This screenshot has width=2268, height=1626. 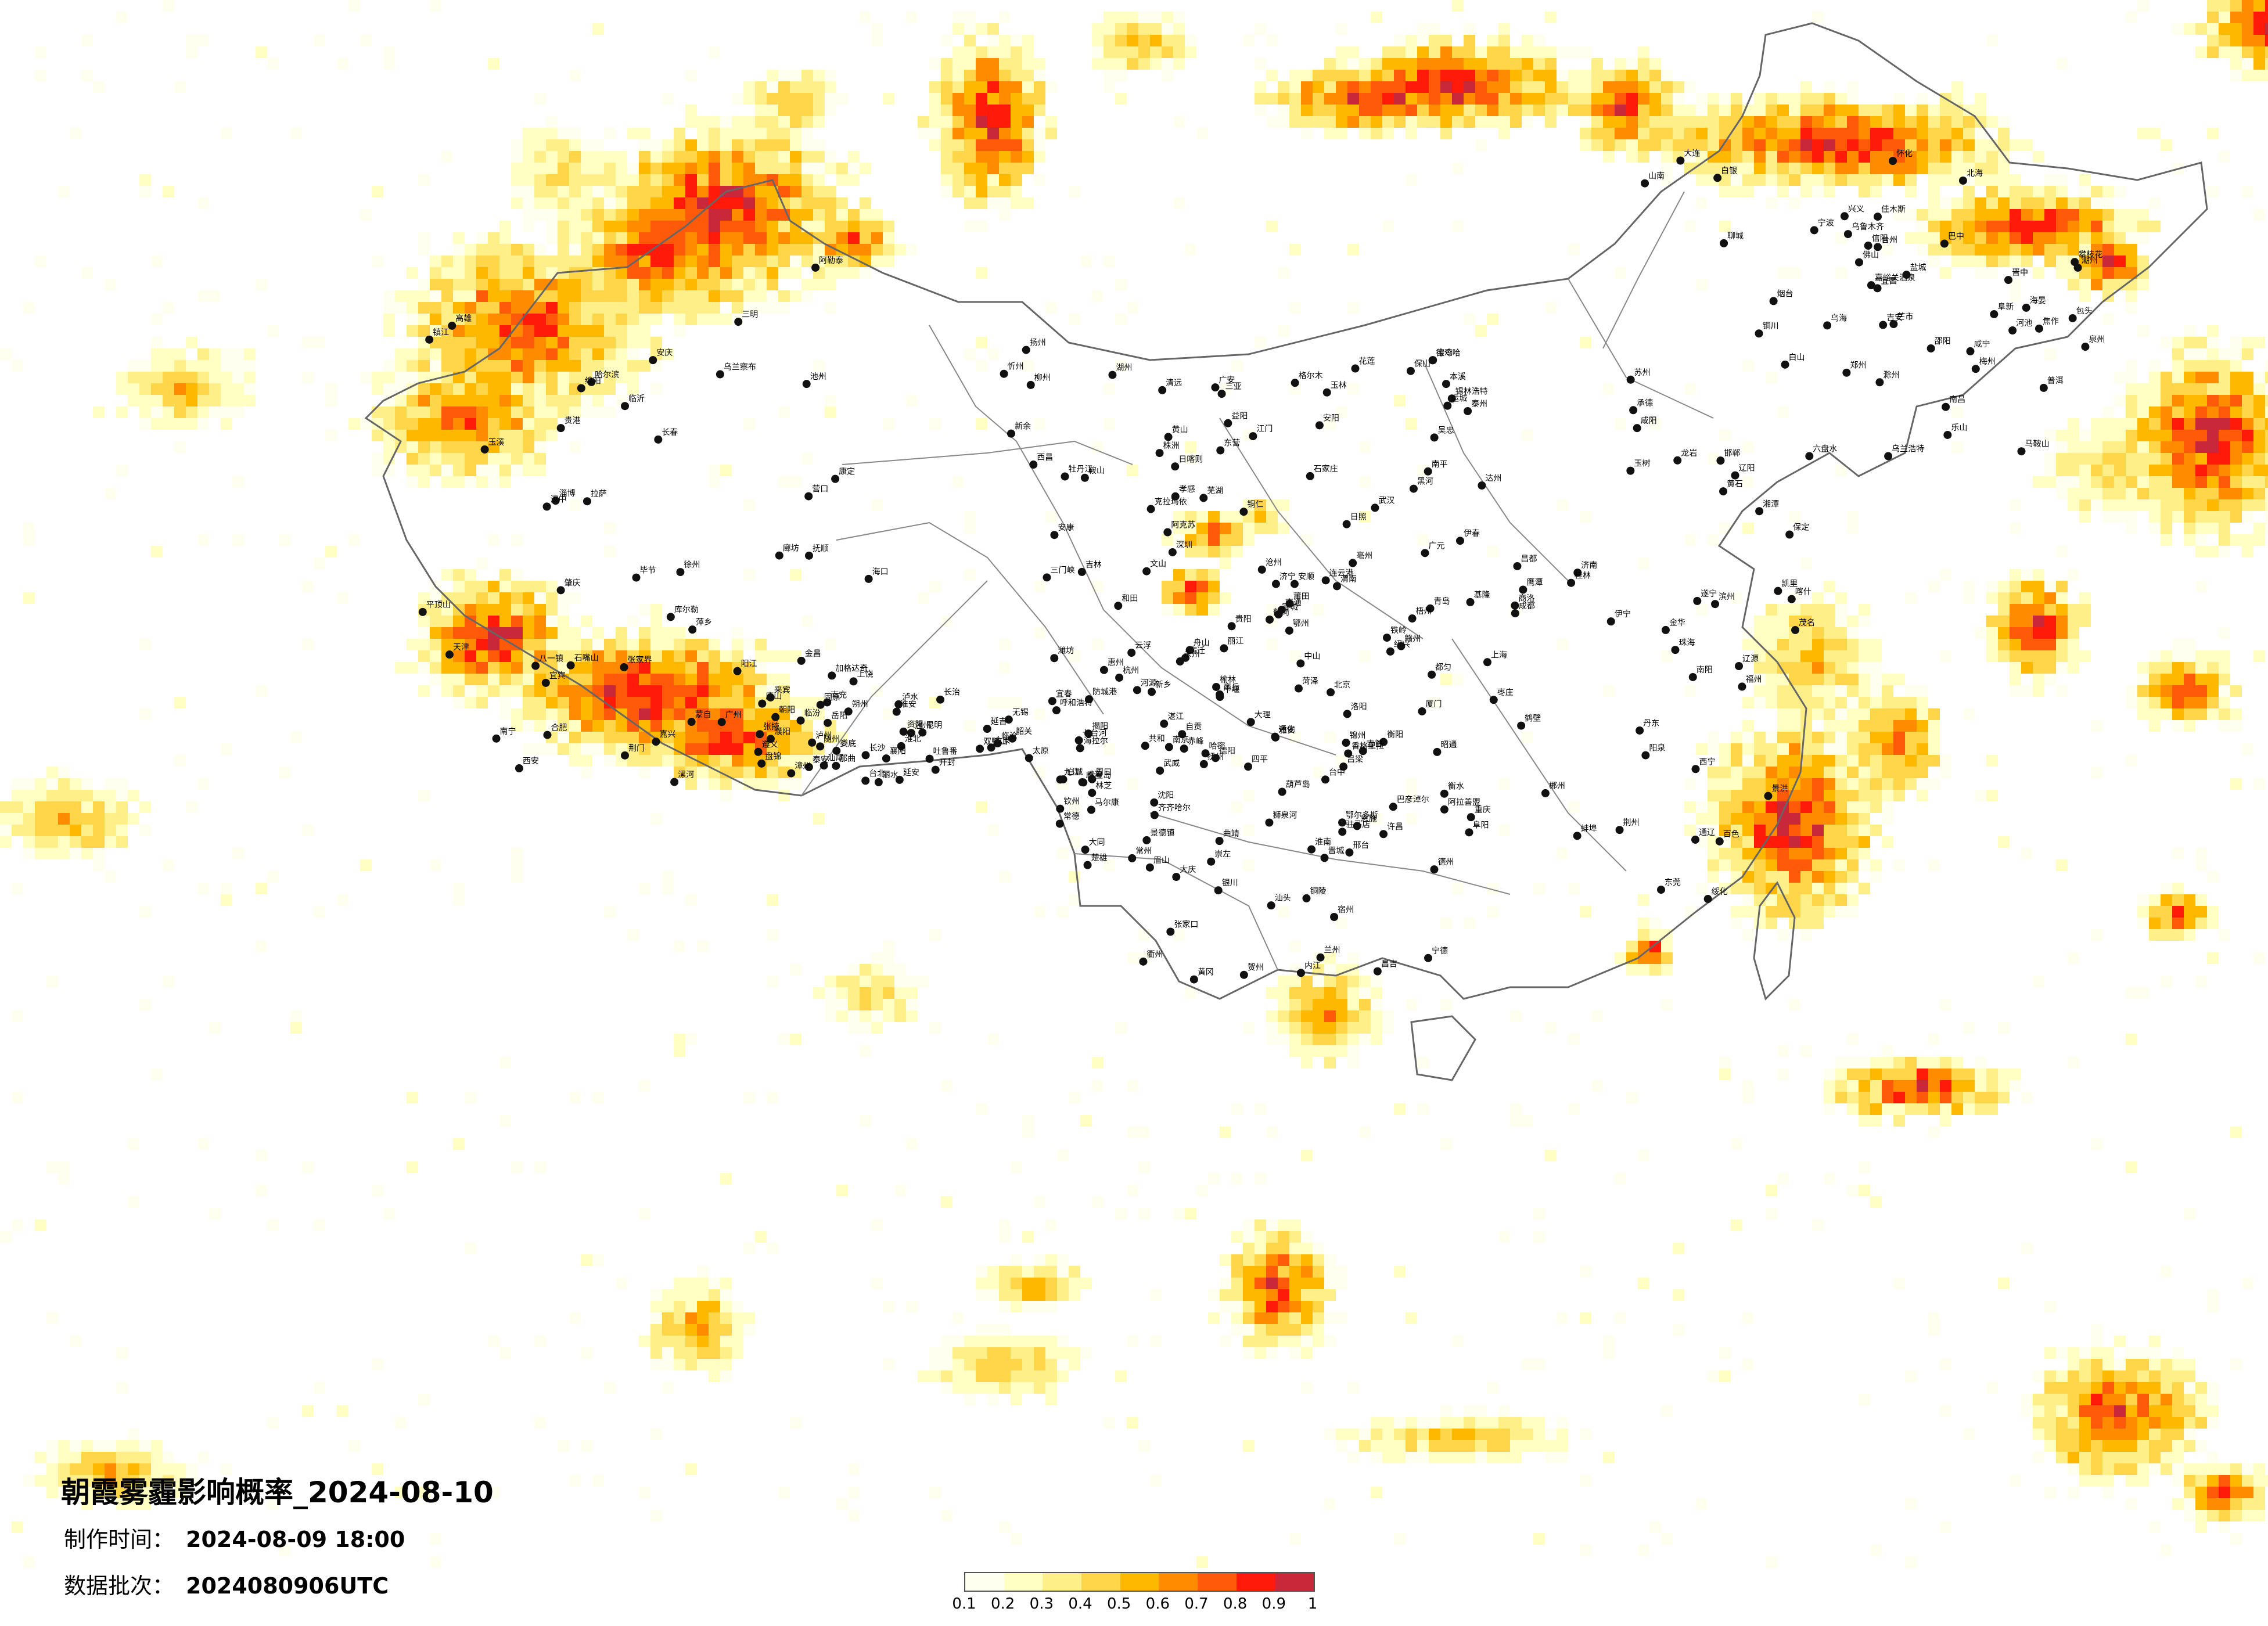 I want to click on city-label: 乌兰浩特, so click(x=1908, y=449).